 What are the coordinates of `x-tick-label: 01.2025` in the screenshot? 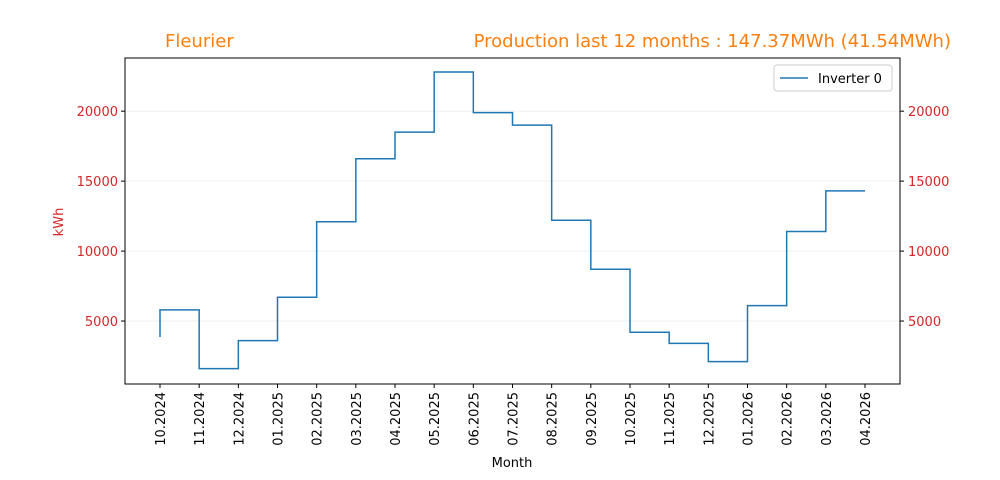 It's located at (279, 419).